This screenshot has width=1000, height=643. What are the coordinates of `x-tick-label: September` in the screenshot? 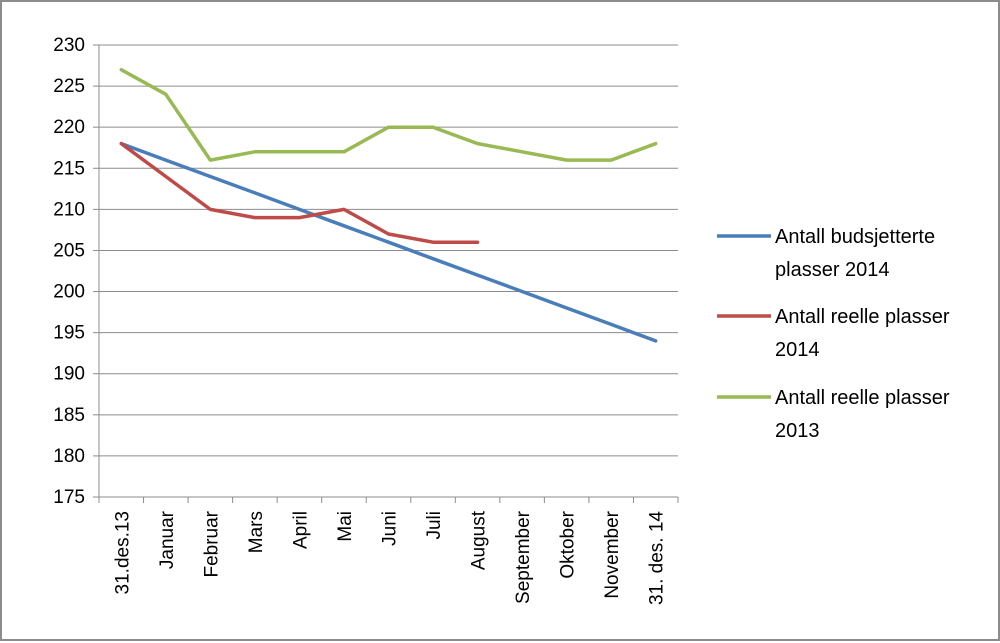 It's located at (523, 557).